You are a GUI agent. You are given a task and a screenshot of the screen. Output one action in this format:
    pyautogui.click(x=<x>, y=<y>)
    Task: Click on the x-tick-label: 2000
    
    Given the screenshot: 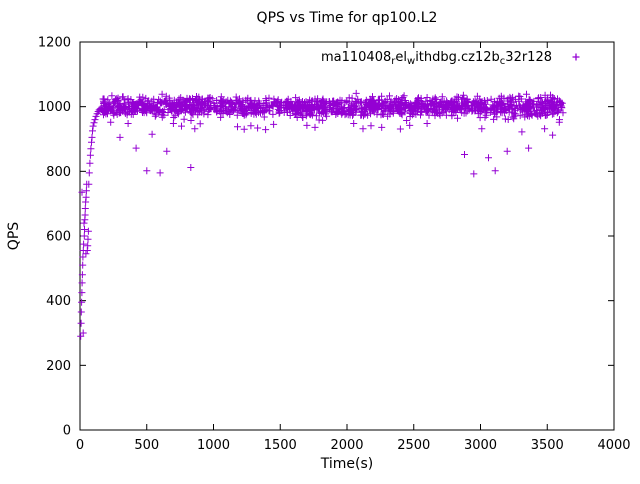 What is the action you would take?
    pyautogui.click(x=346, y=445)
    